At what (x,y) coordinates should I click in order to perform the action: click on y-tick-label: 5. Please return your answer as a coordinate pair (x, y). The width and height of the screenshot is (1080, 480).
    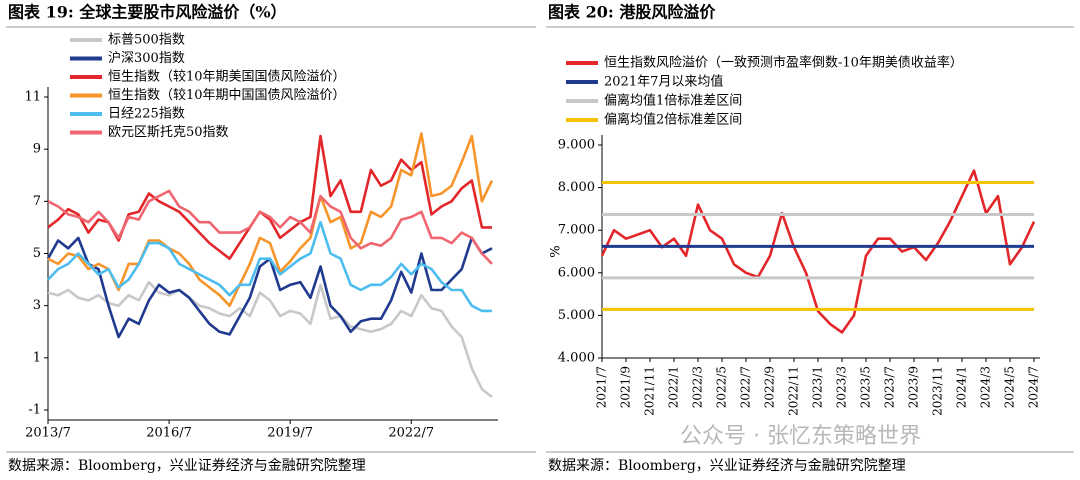
    Looking at the image, I should click on (37, 253).